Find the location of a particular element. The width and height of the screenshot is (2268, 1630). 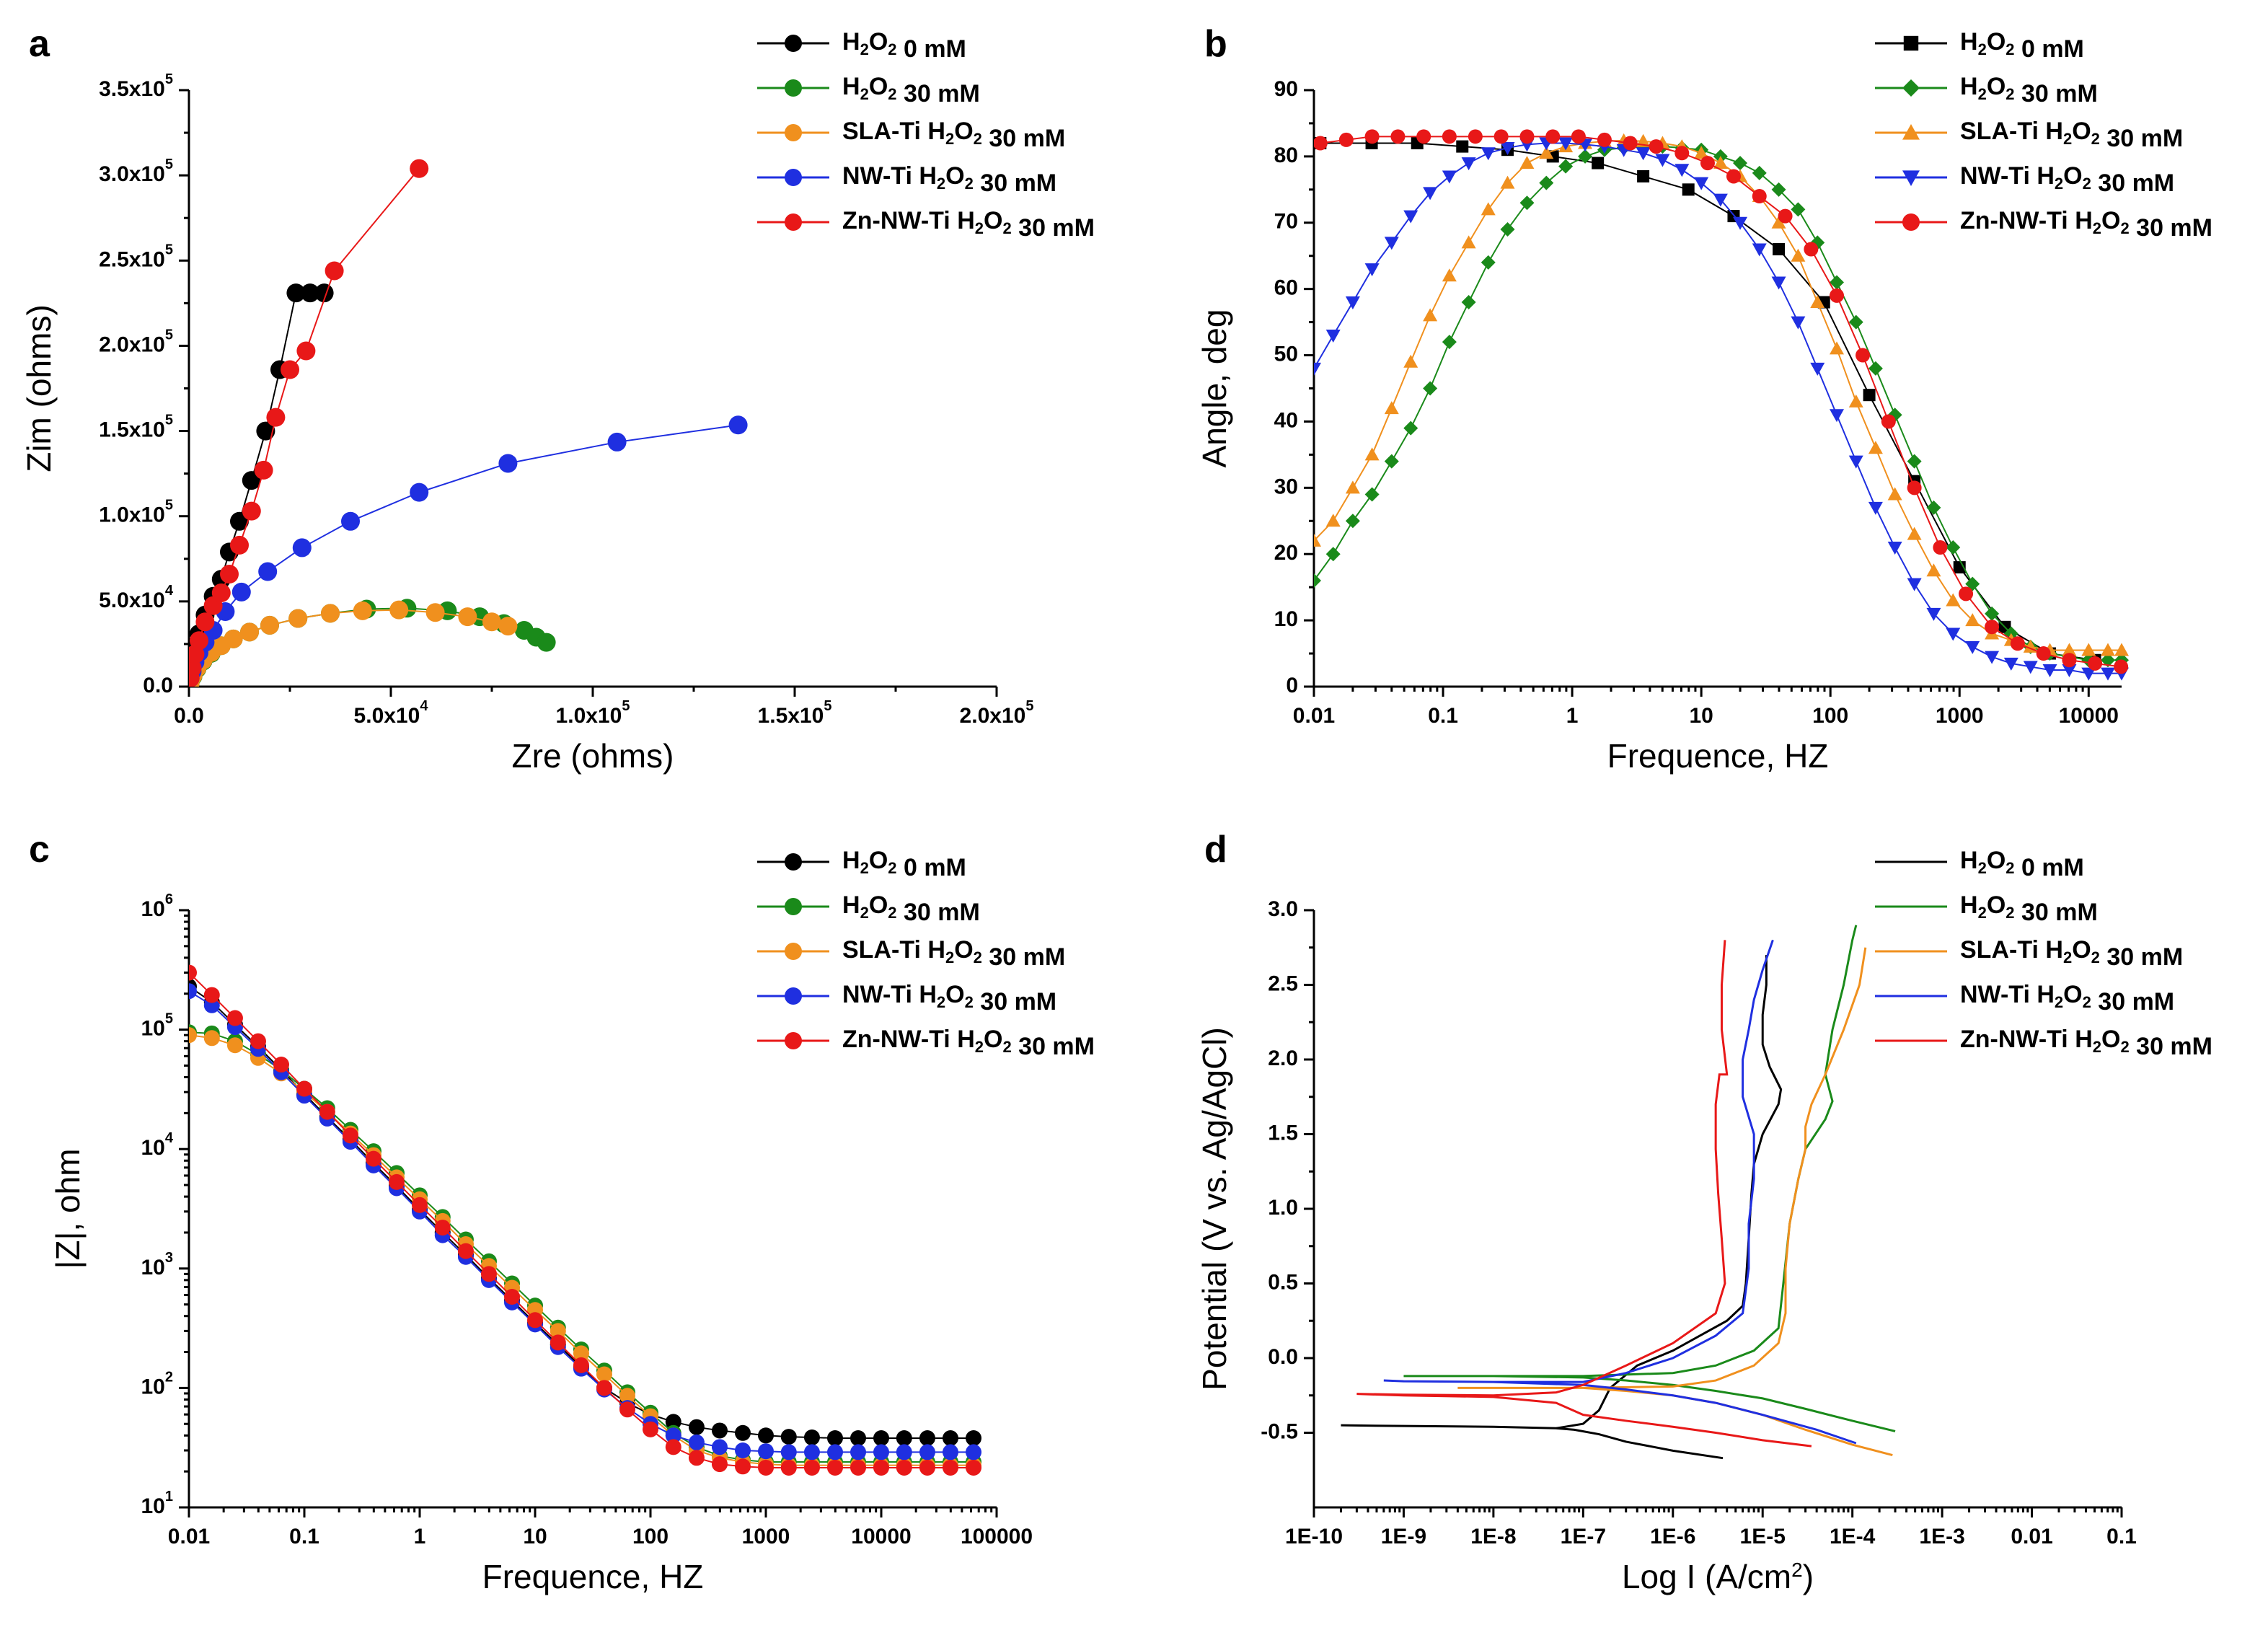

y-tick-label: 0.0 is located at coordinates (1283, 1357).